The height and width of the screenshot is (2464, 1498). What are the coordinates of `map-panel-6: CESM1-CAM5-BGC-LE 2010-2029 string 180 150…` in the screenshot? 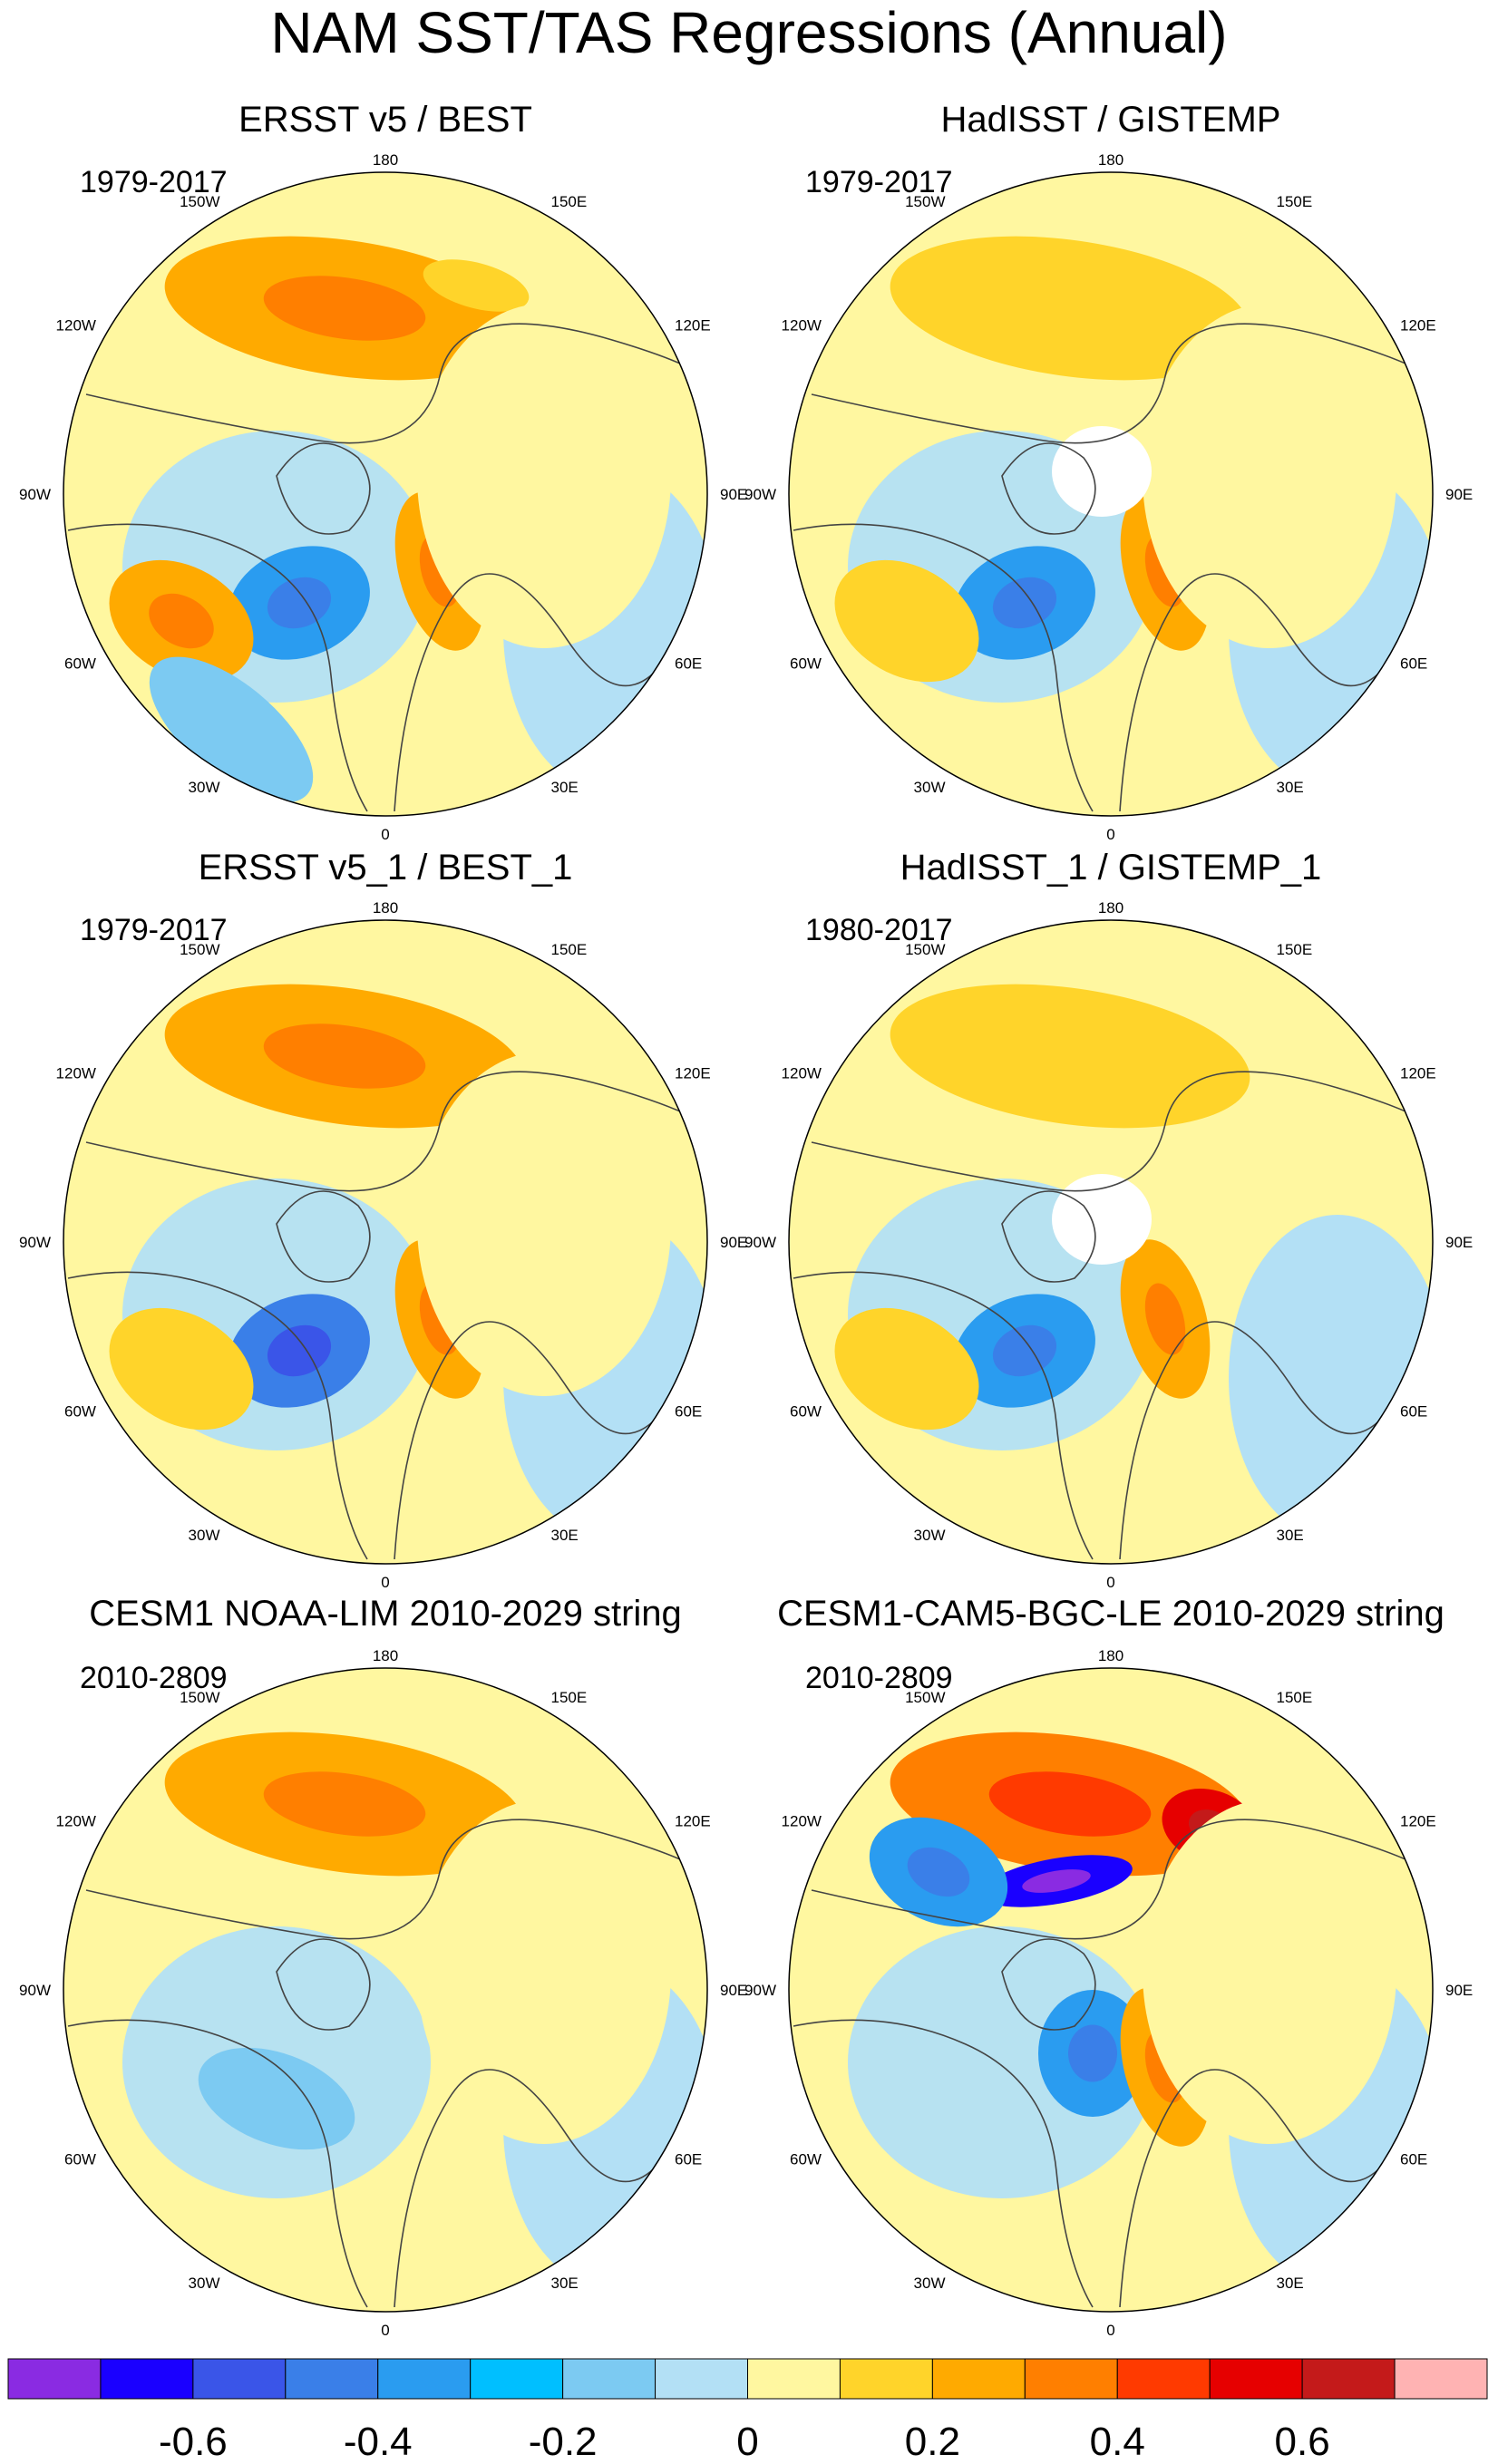 It's located at (1108, 1966).